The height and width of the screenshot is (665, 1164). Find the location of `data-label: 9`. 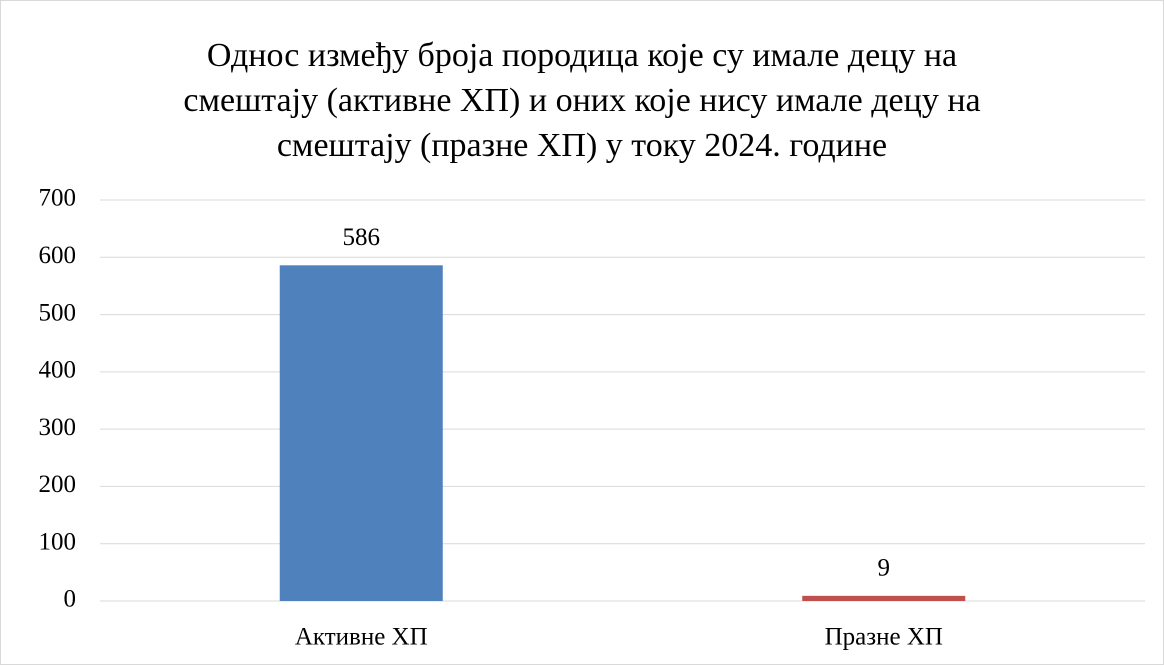

data-label: 9 is located at coordinates (884, 568).